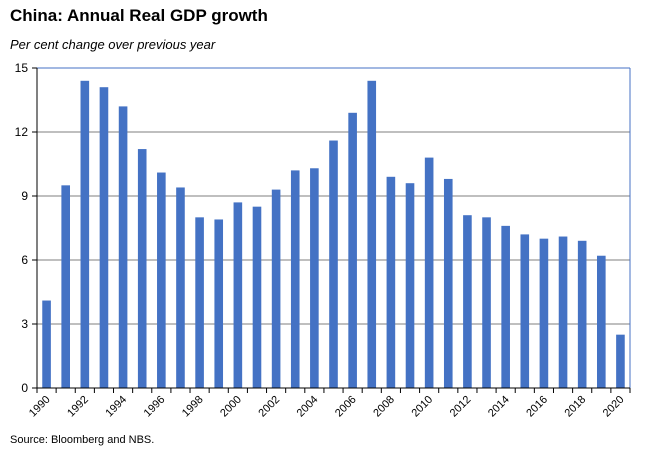  Describe the element at coordinates (333, 264) in the screenshot. I see `bar-2005` at that location.